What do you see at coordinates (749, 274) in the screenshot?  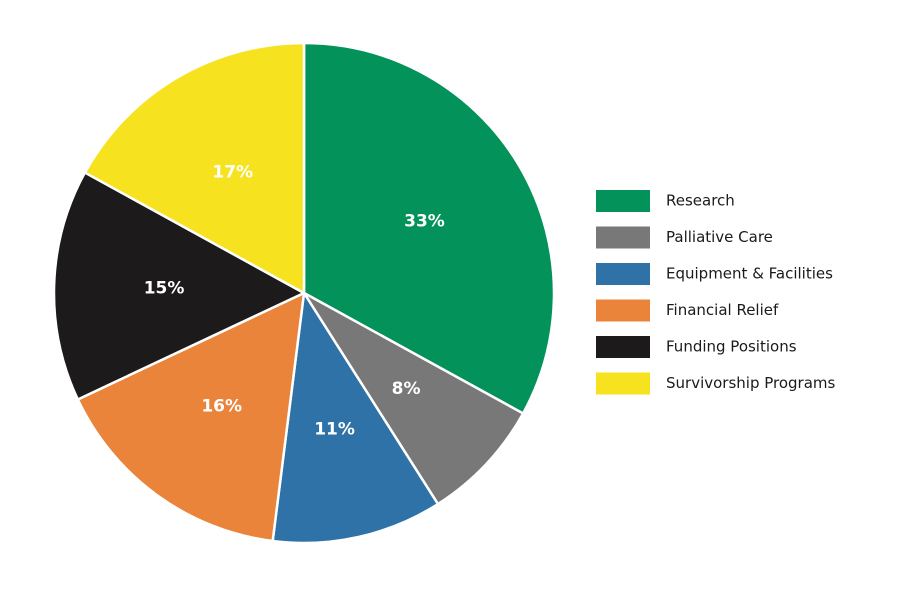 I see `legend-label: Equipment & Facilities` at bounding box center [749, 274].